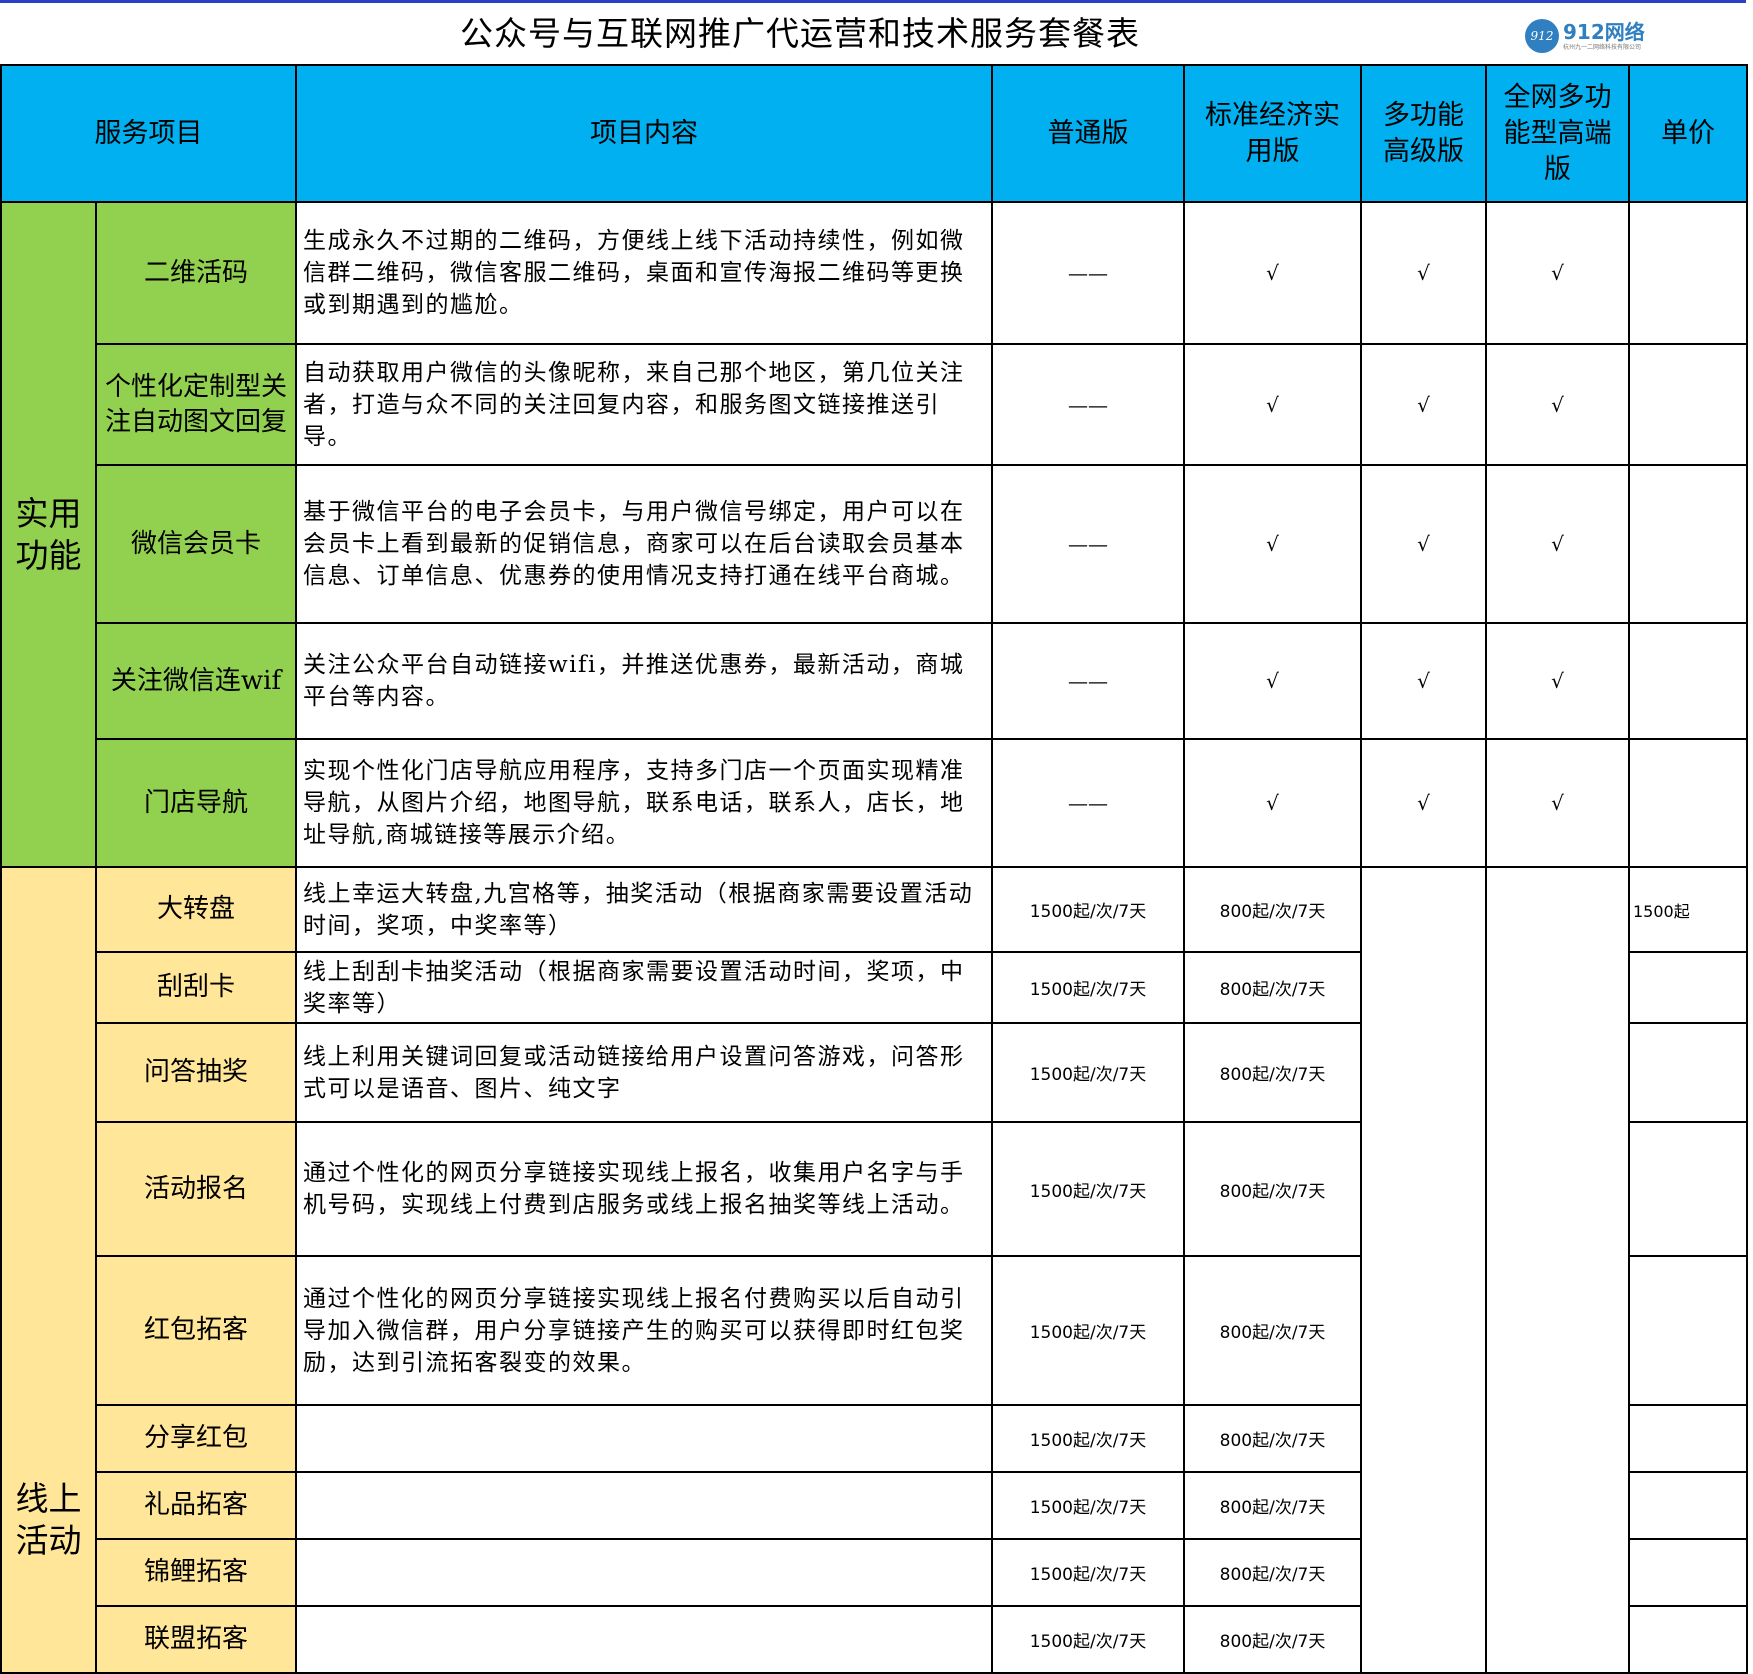  I want to click on header-basic: 普通版, so click(1088, 133).